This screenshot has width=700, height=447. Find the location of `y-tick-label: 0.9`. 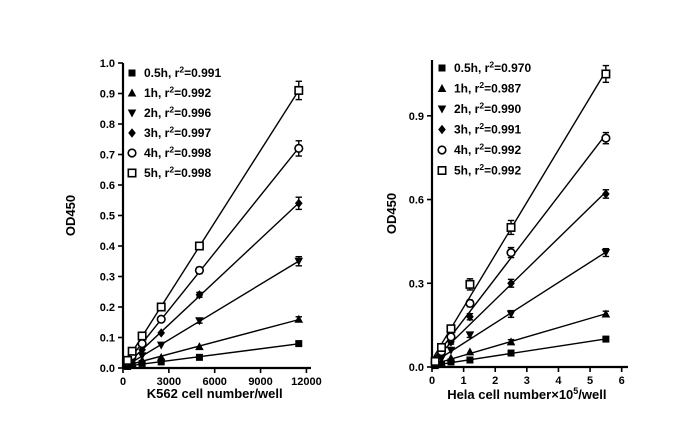

y-tick-label: 0.9 is located at coordinates (107, 95).